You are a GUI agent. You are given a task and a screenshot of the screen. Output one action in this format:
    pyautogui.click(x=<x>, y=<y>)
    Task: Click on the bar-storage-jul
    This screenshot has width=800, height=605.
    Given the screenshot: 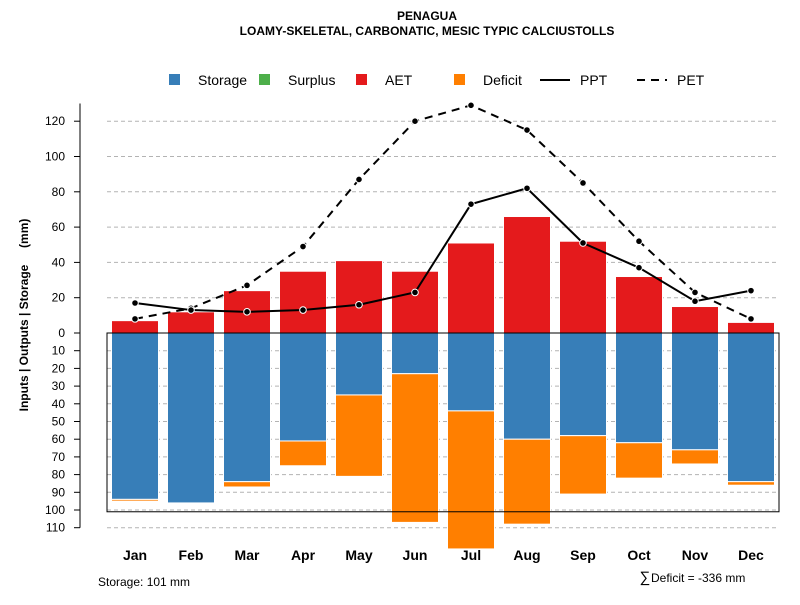 What is the action you would take?
    pyautogui.click(x=471, y=372)
    